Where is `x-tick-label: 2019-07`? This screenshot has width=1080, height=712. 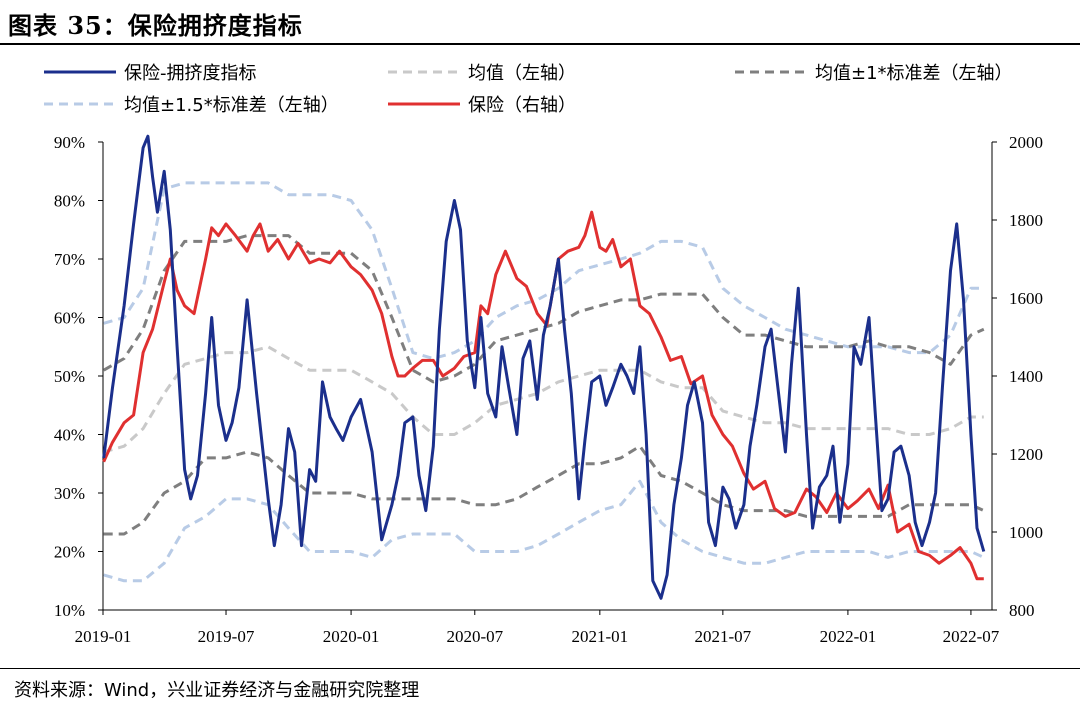
x-tick-label: 2019-07 is located at coordinates (226, 636).